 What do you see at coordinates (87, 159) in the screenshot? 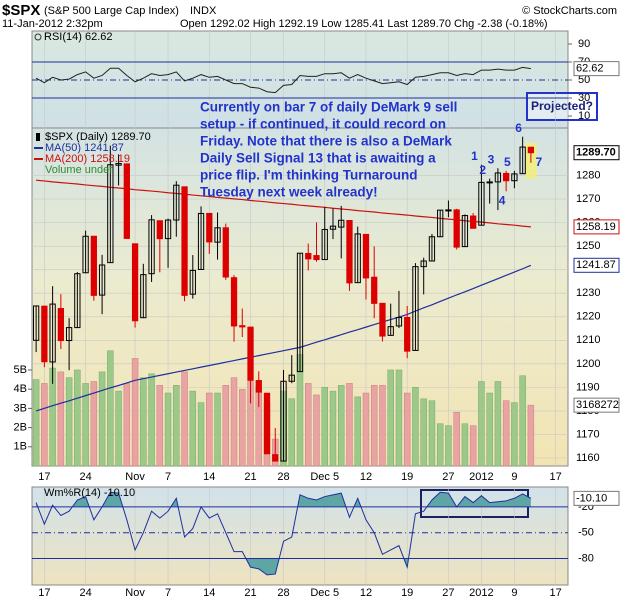
I see `legend-entry: MA(200) 1258.19` at bounding box center [87, 159].